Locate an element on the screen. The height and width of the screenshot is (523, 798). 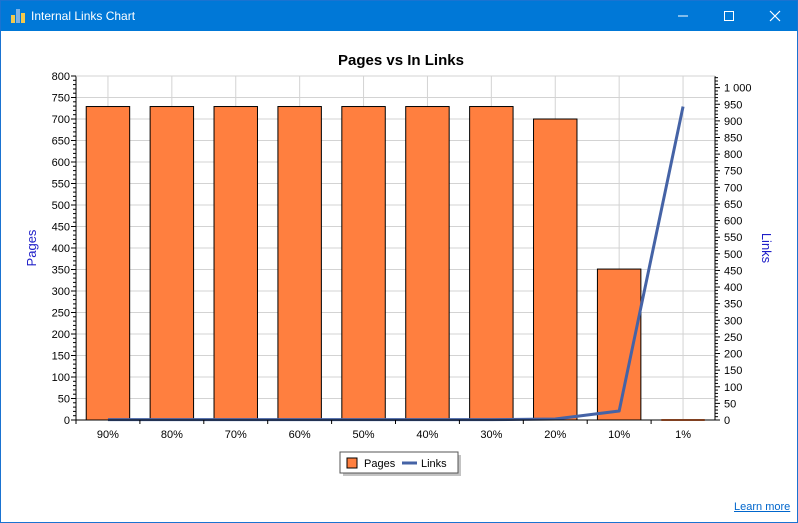
y-tick-label: 500 is located at coordinates (61, 206).